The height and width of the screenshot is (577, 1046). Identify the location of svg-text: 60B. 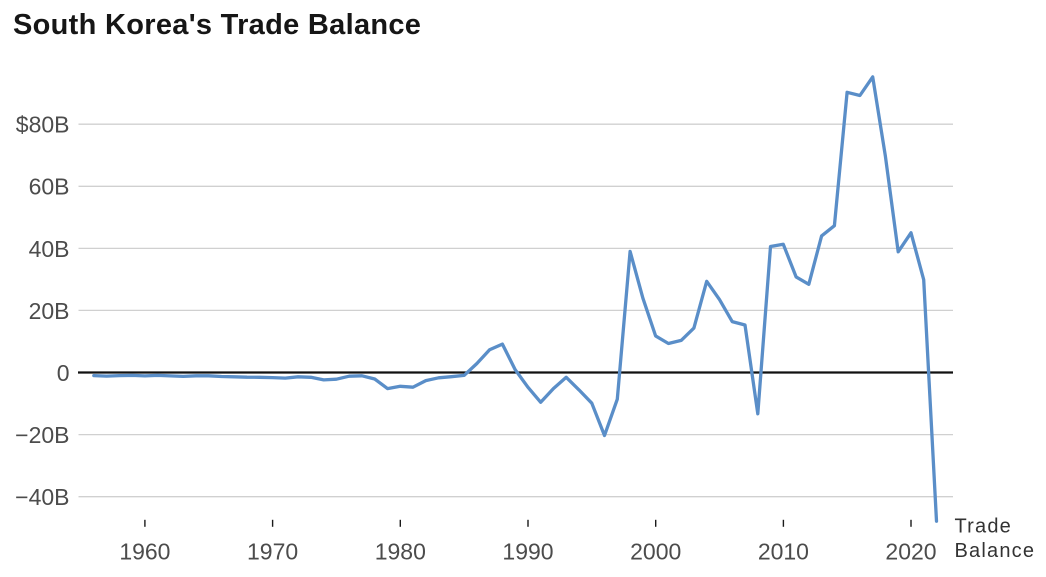
(49, 187).